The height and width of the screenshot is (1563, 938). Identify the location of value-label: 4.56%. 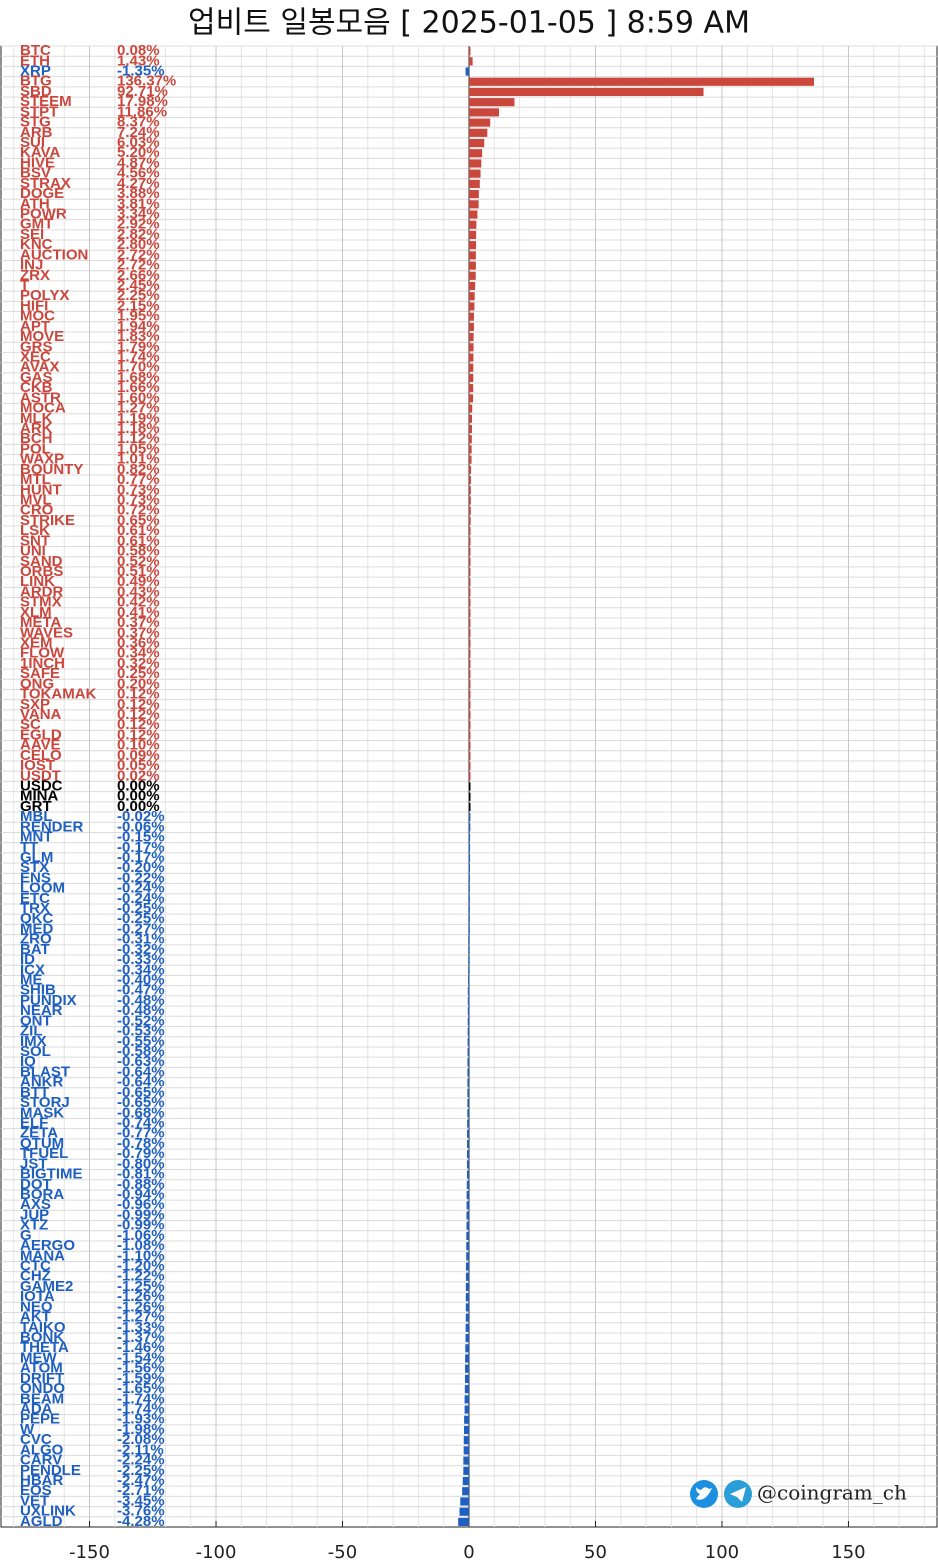
(138, 173).